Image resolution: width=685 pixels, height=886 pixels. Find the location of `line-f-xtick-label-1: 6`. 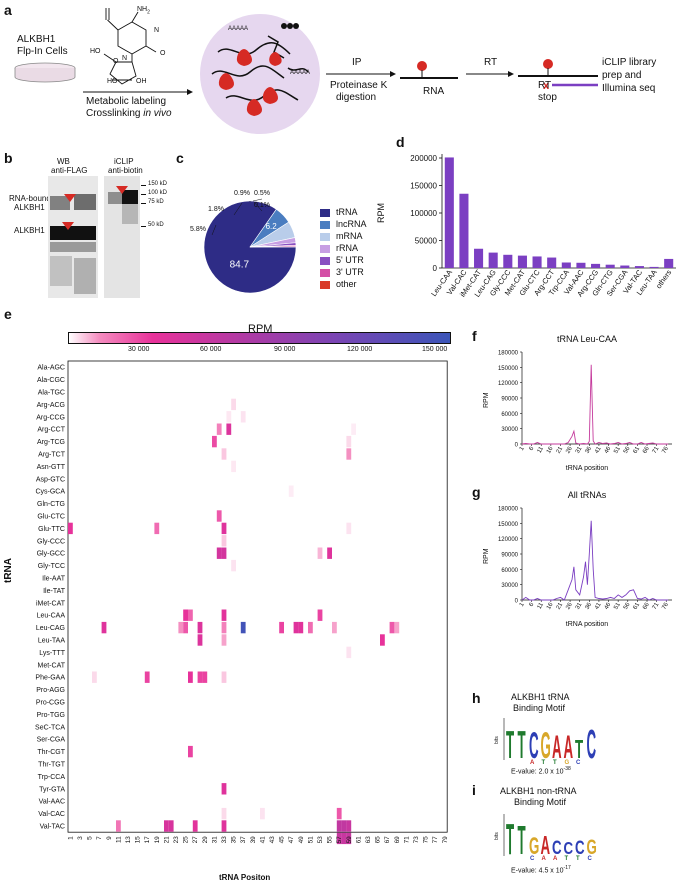

line-f-xtick-label-1: 6 is located at coordinates (531, 448).